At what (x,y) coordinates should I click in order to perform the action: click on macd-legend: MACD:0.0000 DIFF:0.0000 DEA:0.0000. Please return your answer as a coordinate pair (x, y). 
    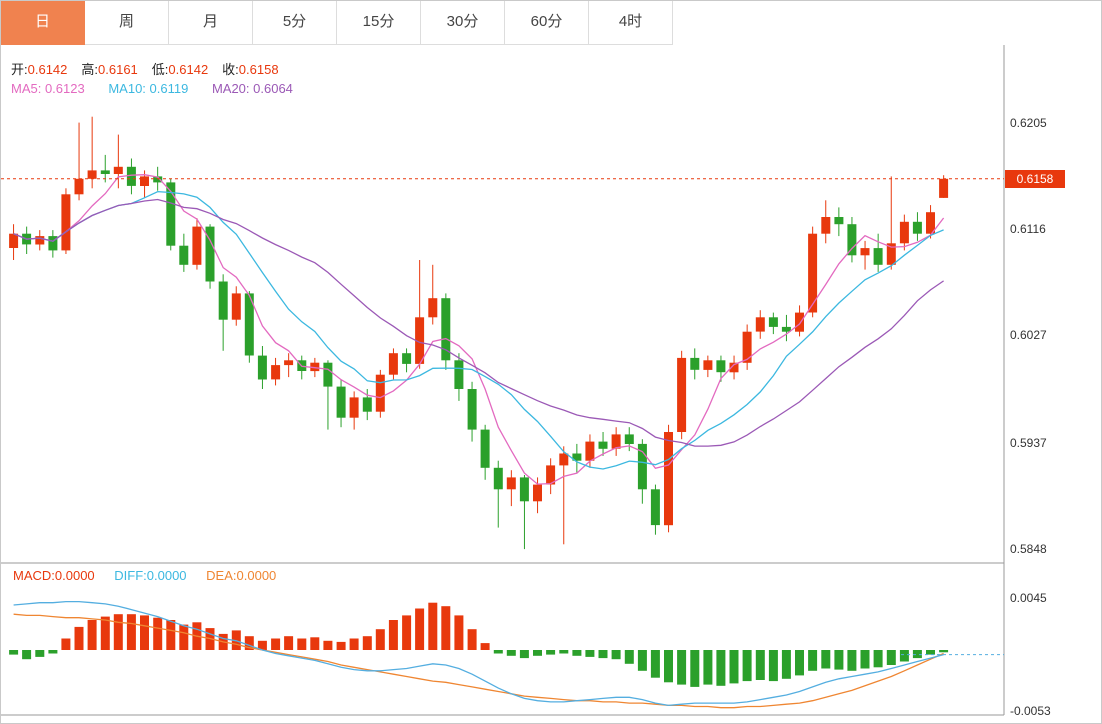
    Looking at the image, I should click on (152, 575).